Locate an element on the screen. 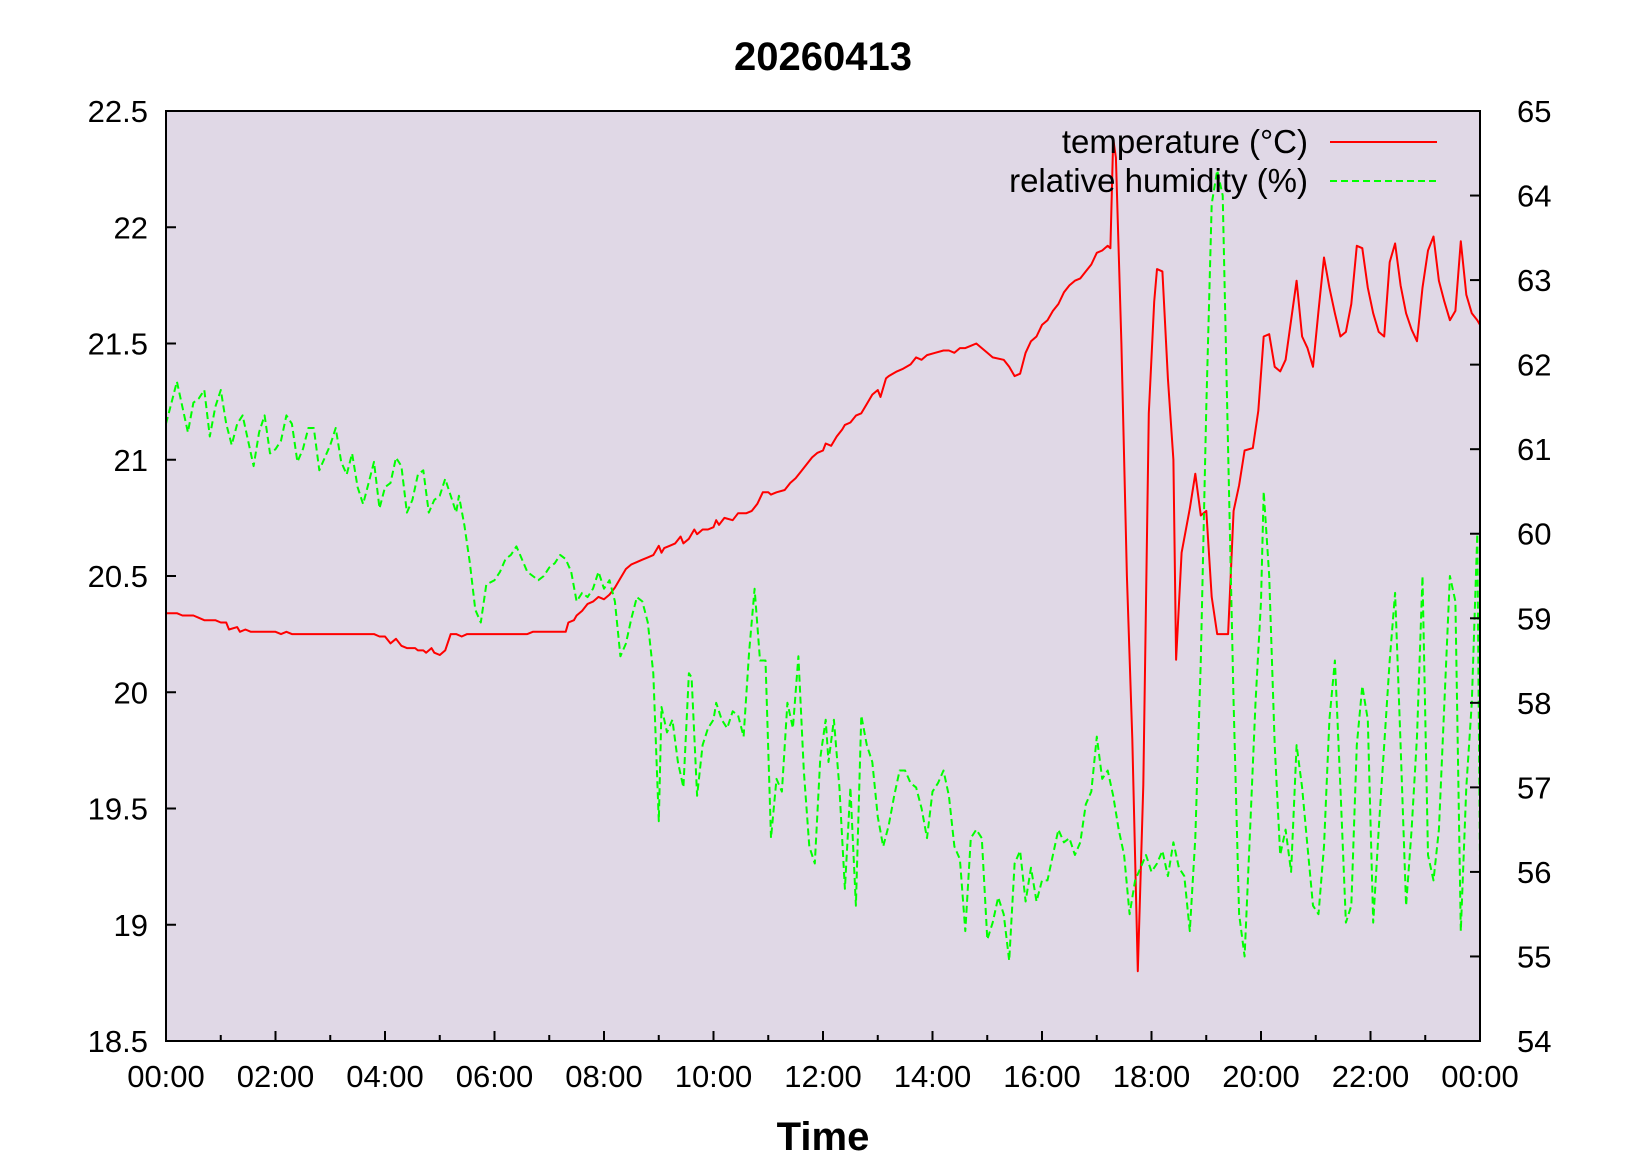 This screenshot has width=1650, height=1160. right-y-tick-label: 61 is located at coordinates (1534, 449).